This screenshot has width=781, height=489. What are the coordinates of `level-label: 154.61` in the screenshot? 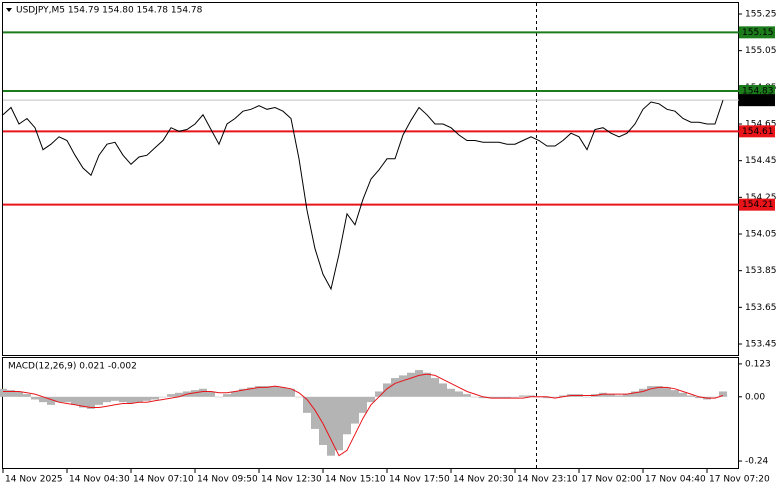 It's located at (758, 132).